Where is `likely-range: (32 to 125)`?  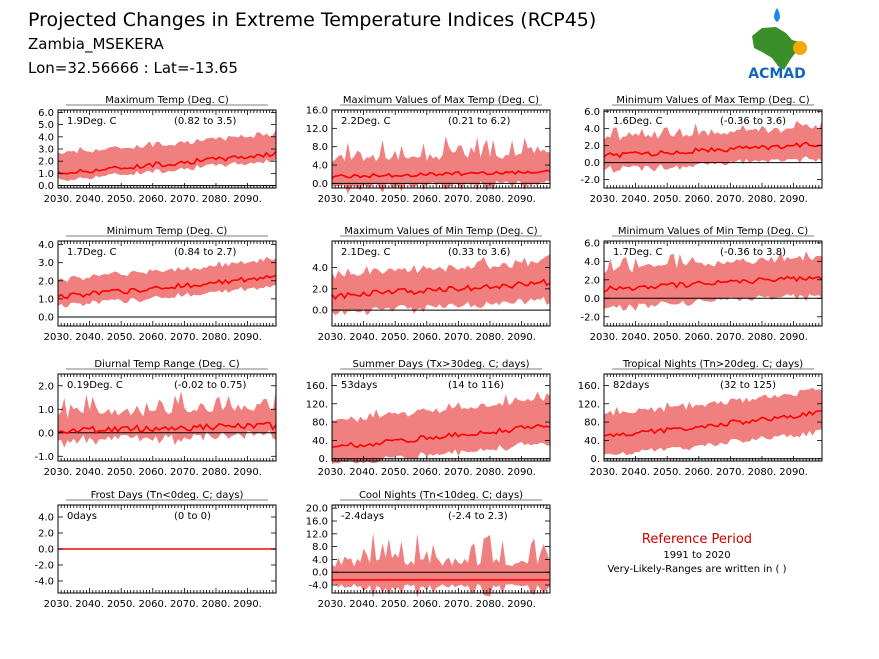 likely-range: (32 to 125) is located at coordinates (748, 385).